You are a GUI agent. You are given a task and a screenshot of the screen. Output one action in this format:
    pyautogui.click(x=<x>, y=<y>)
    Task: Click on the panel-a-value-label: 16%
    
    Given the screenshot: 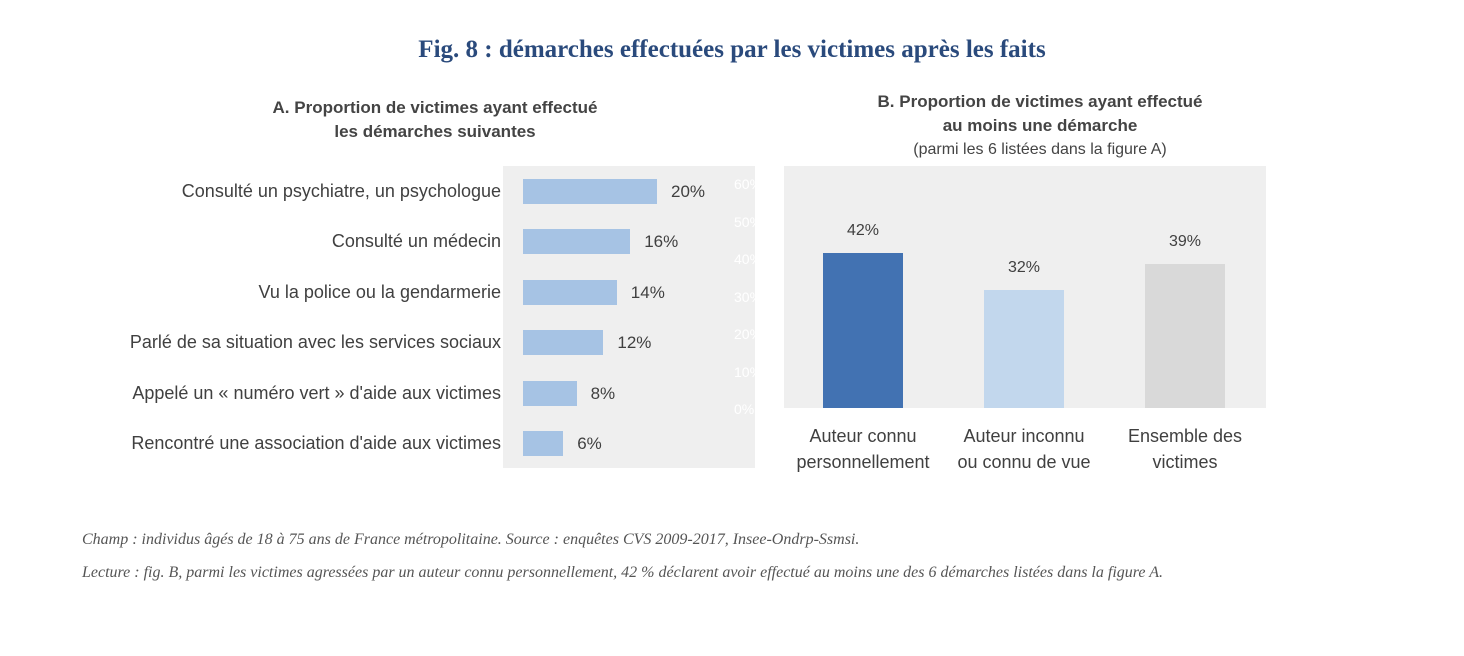 What is the action you would take?
    pyautogui.click(x=661, y=242)
    